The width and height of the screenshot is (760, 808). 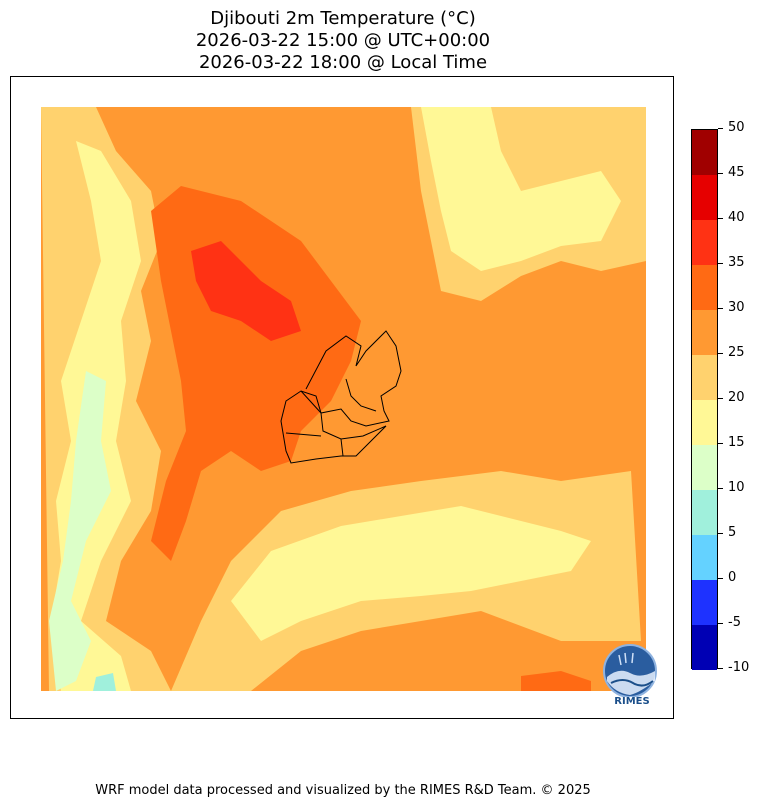 What do you see at coordinates (246, 291) in the screenshot?
I see `field-35-40-peak` at bounding box center [246, 291].